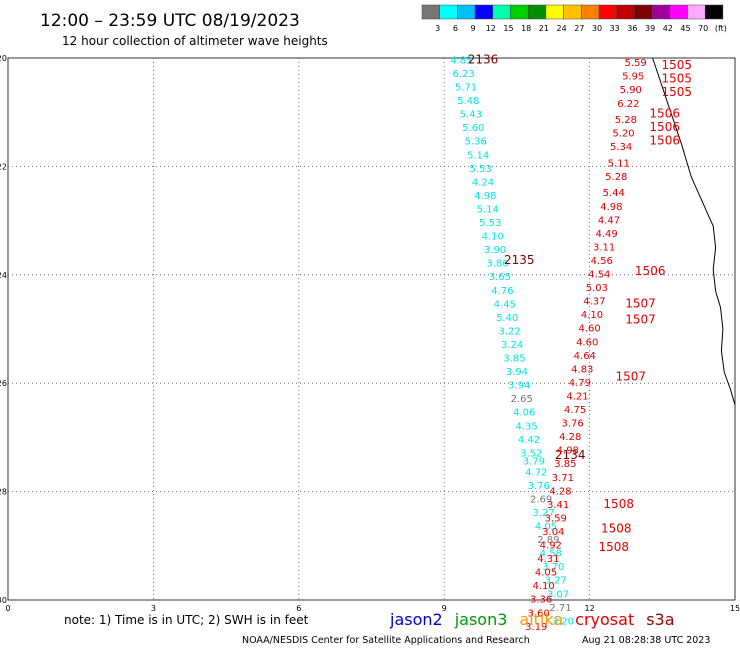 The height and width of the screenshot is (654, 740). I want to click on colorbar-label: 70, so click(703, 28).